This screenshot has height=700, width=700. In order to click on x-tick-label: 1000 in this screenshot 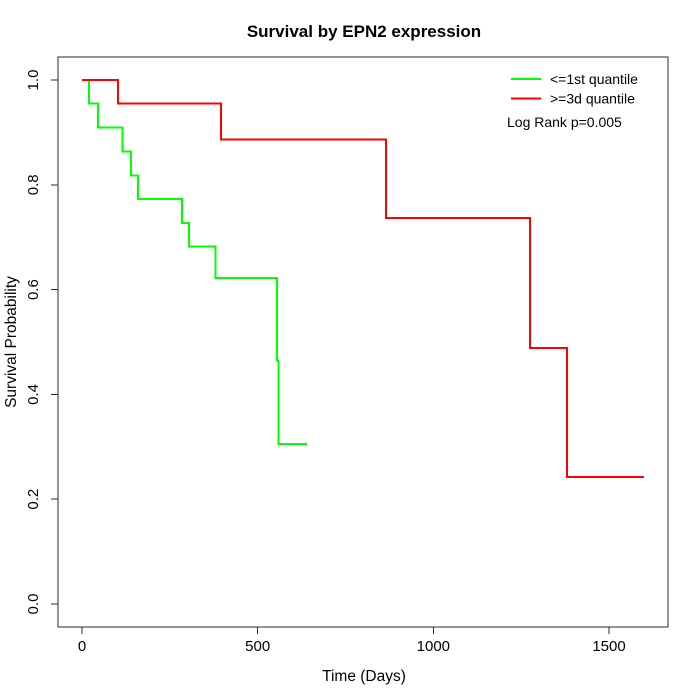, I will do `click(433, 646)`.